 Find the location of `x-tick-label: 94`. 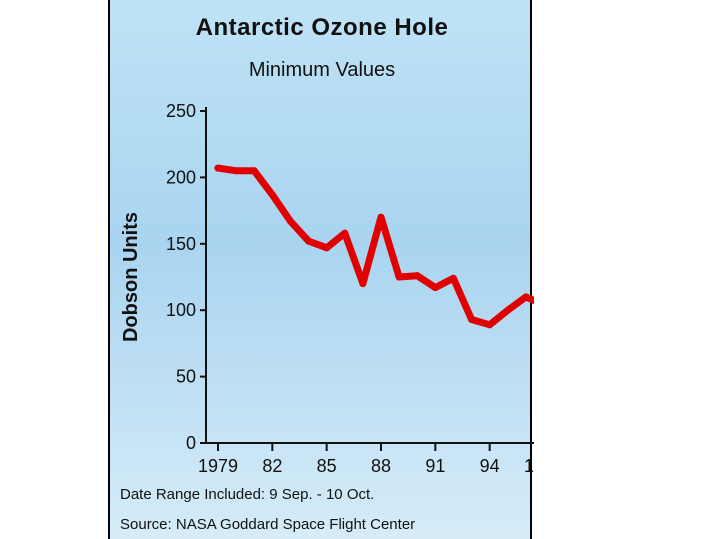

x-tick-label: 94 is located at coordinates (490, 466).